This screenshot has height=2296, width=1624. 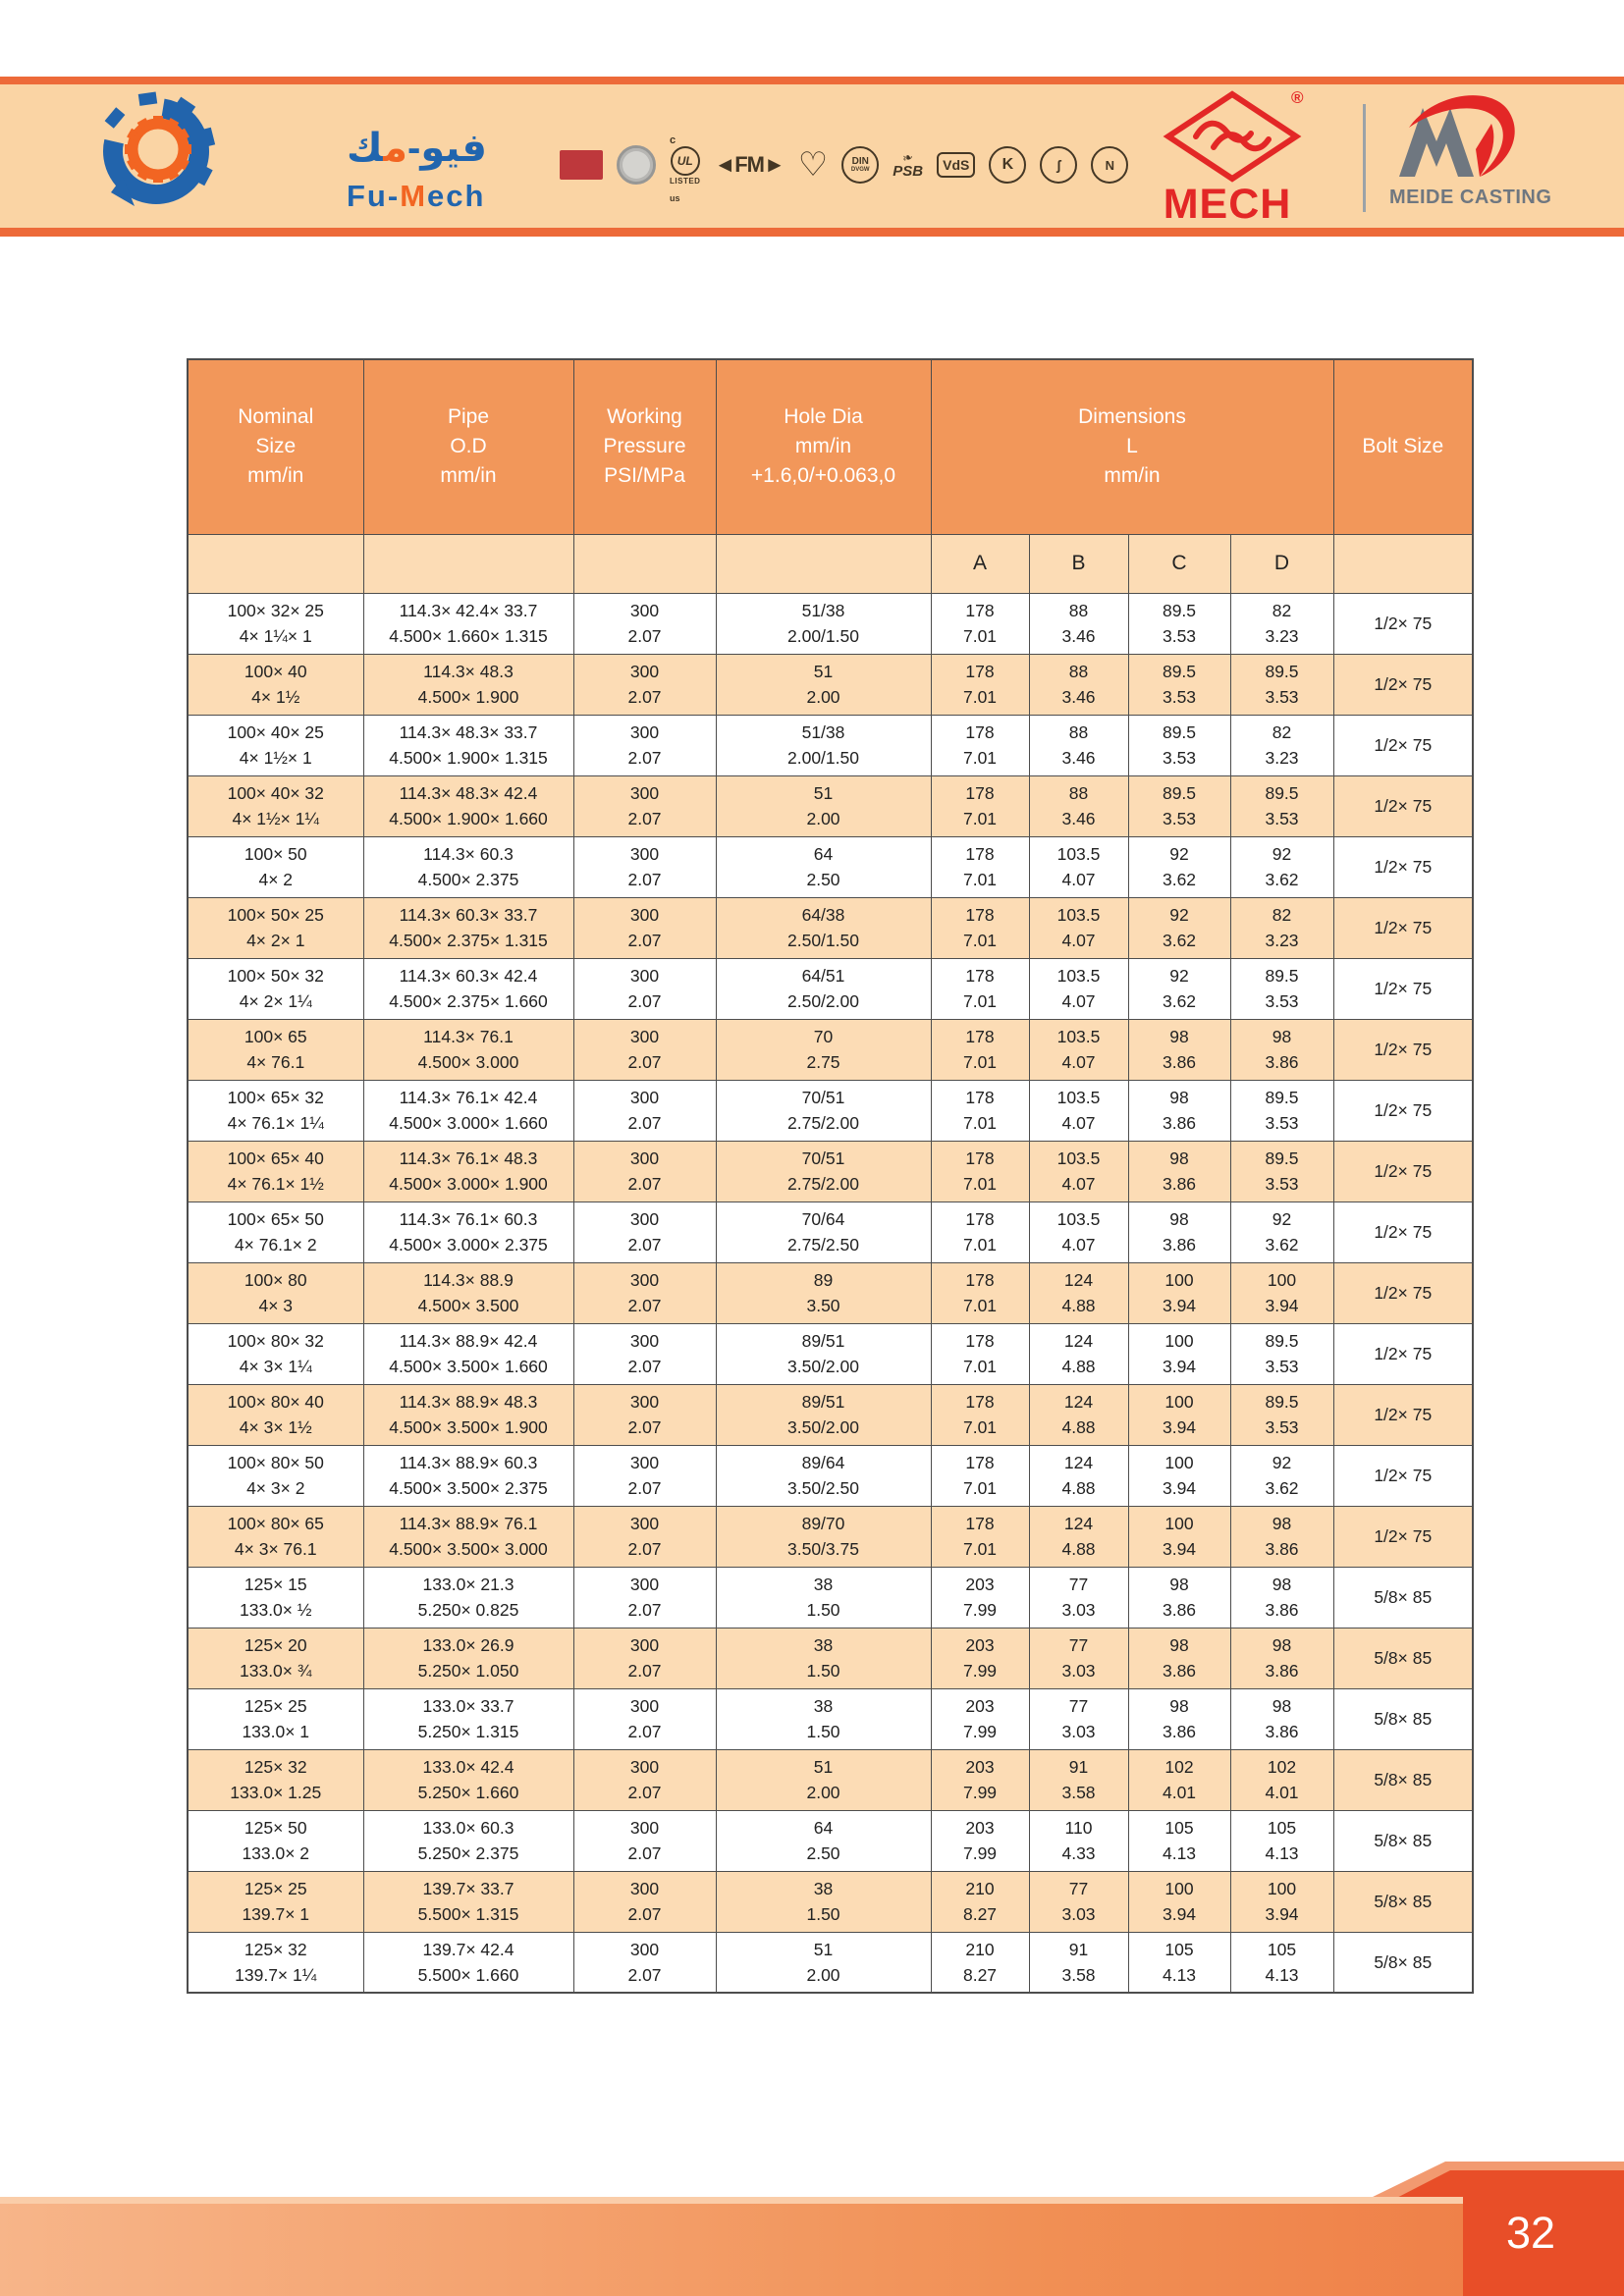 What do you see at coordinates (1457, 136) in the screenshot?
I see `meide-mark-icon` at bounding box center [1457, 136].